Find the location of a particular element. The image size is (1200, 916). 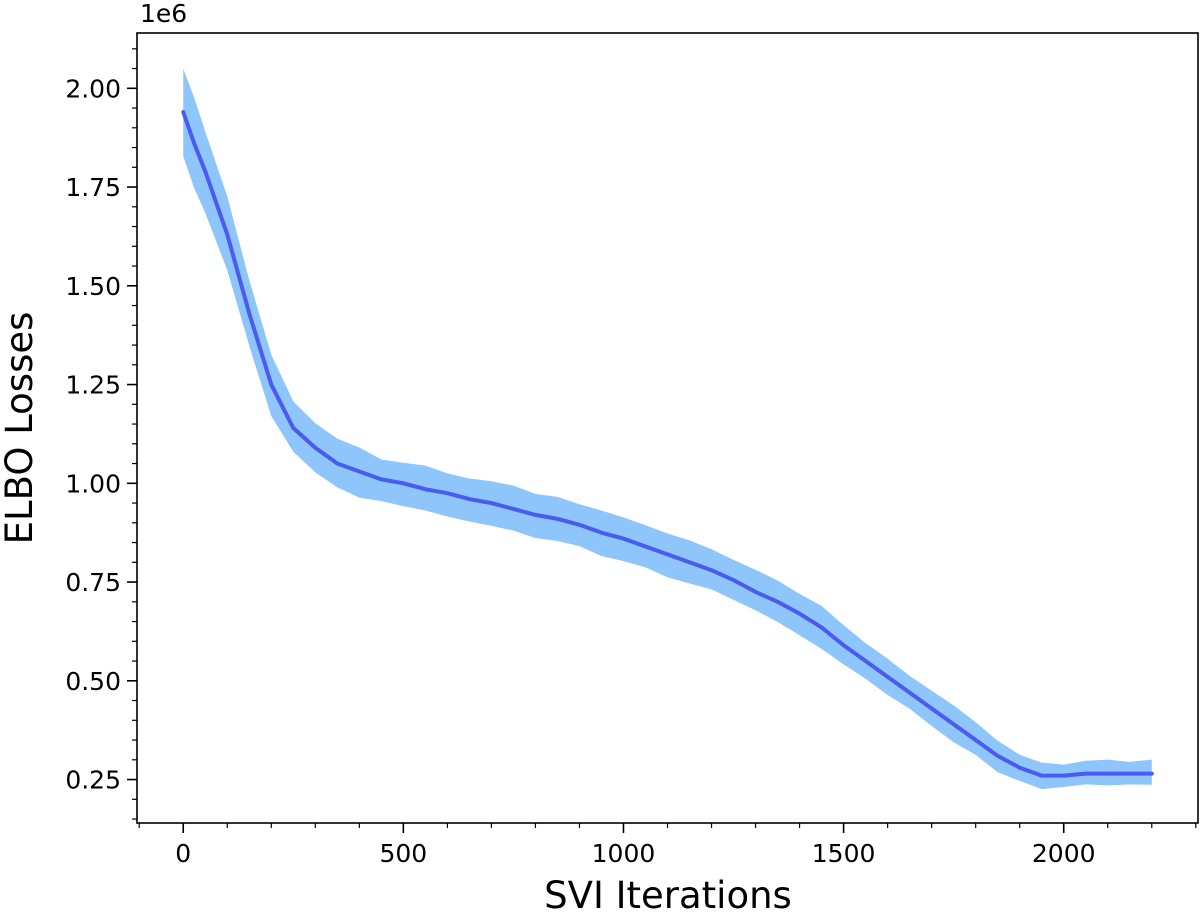

x-tick-label: 500 is located at coordinates (403, 853).